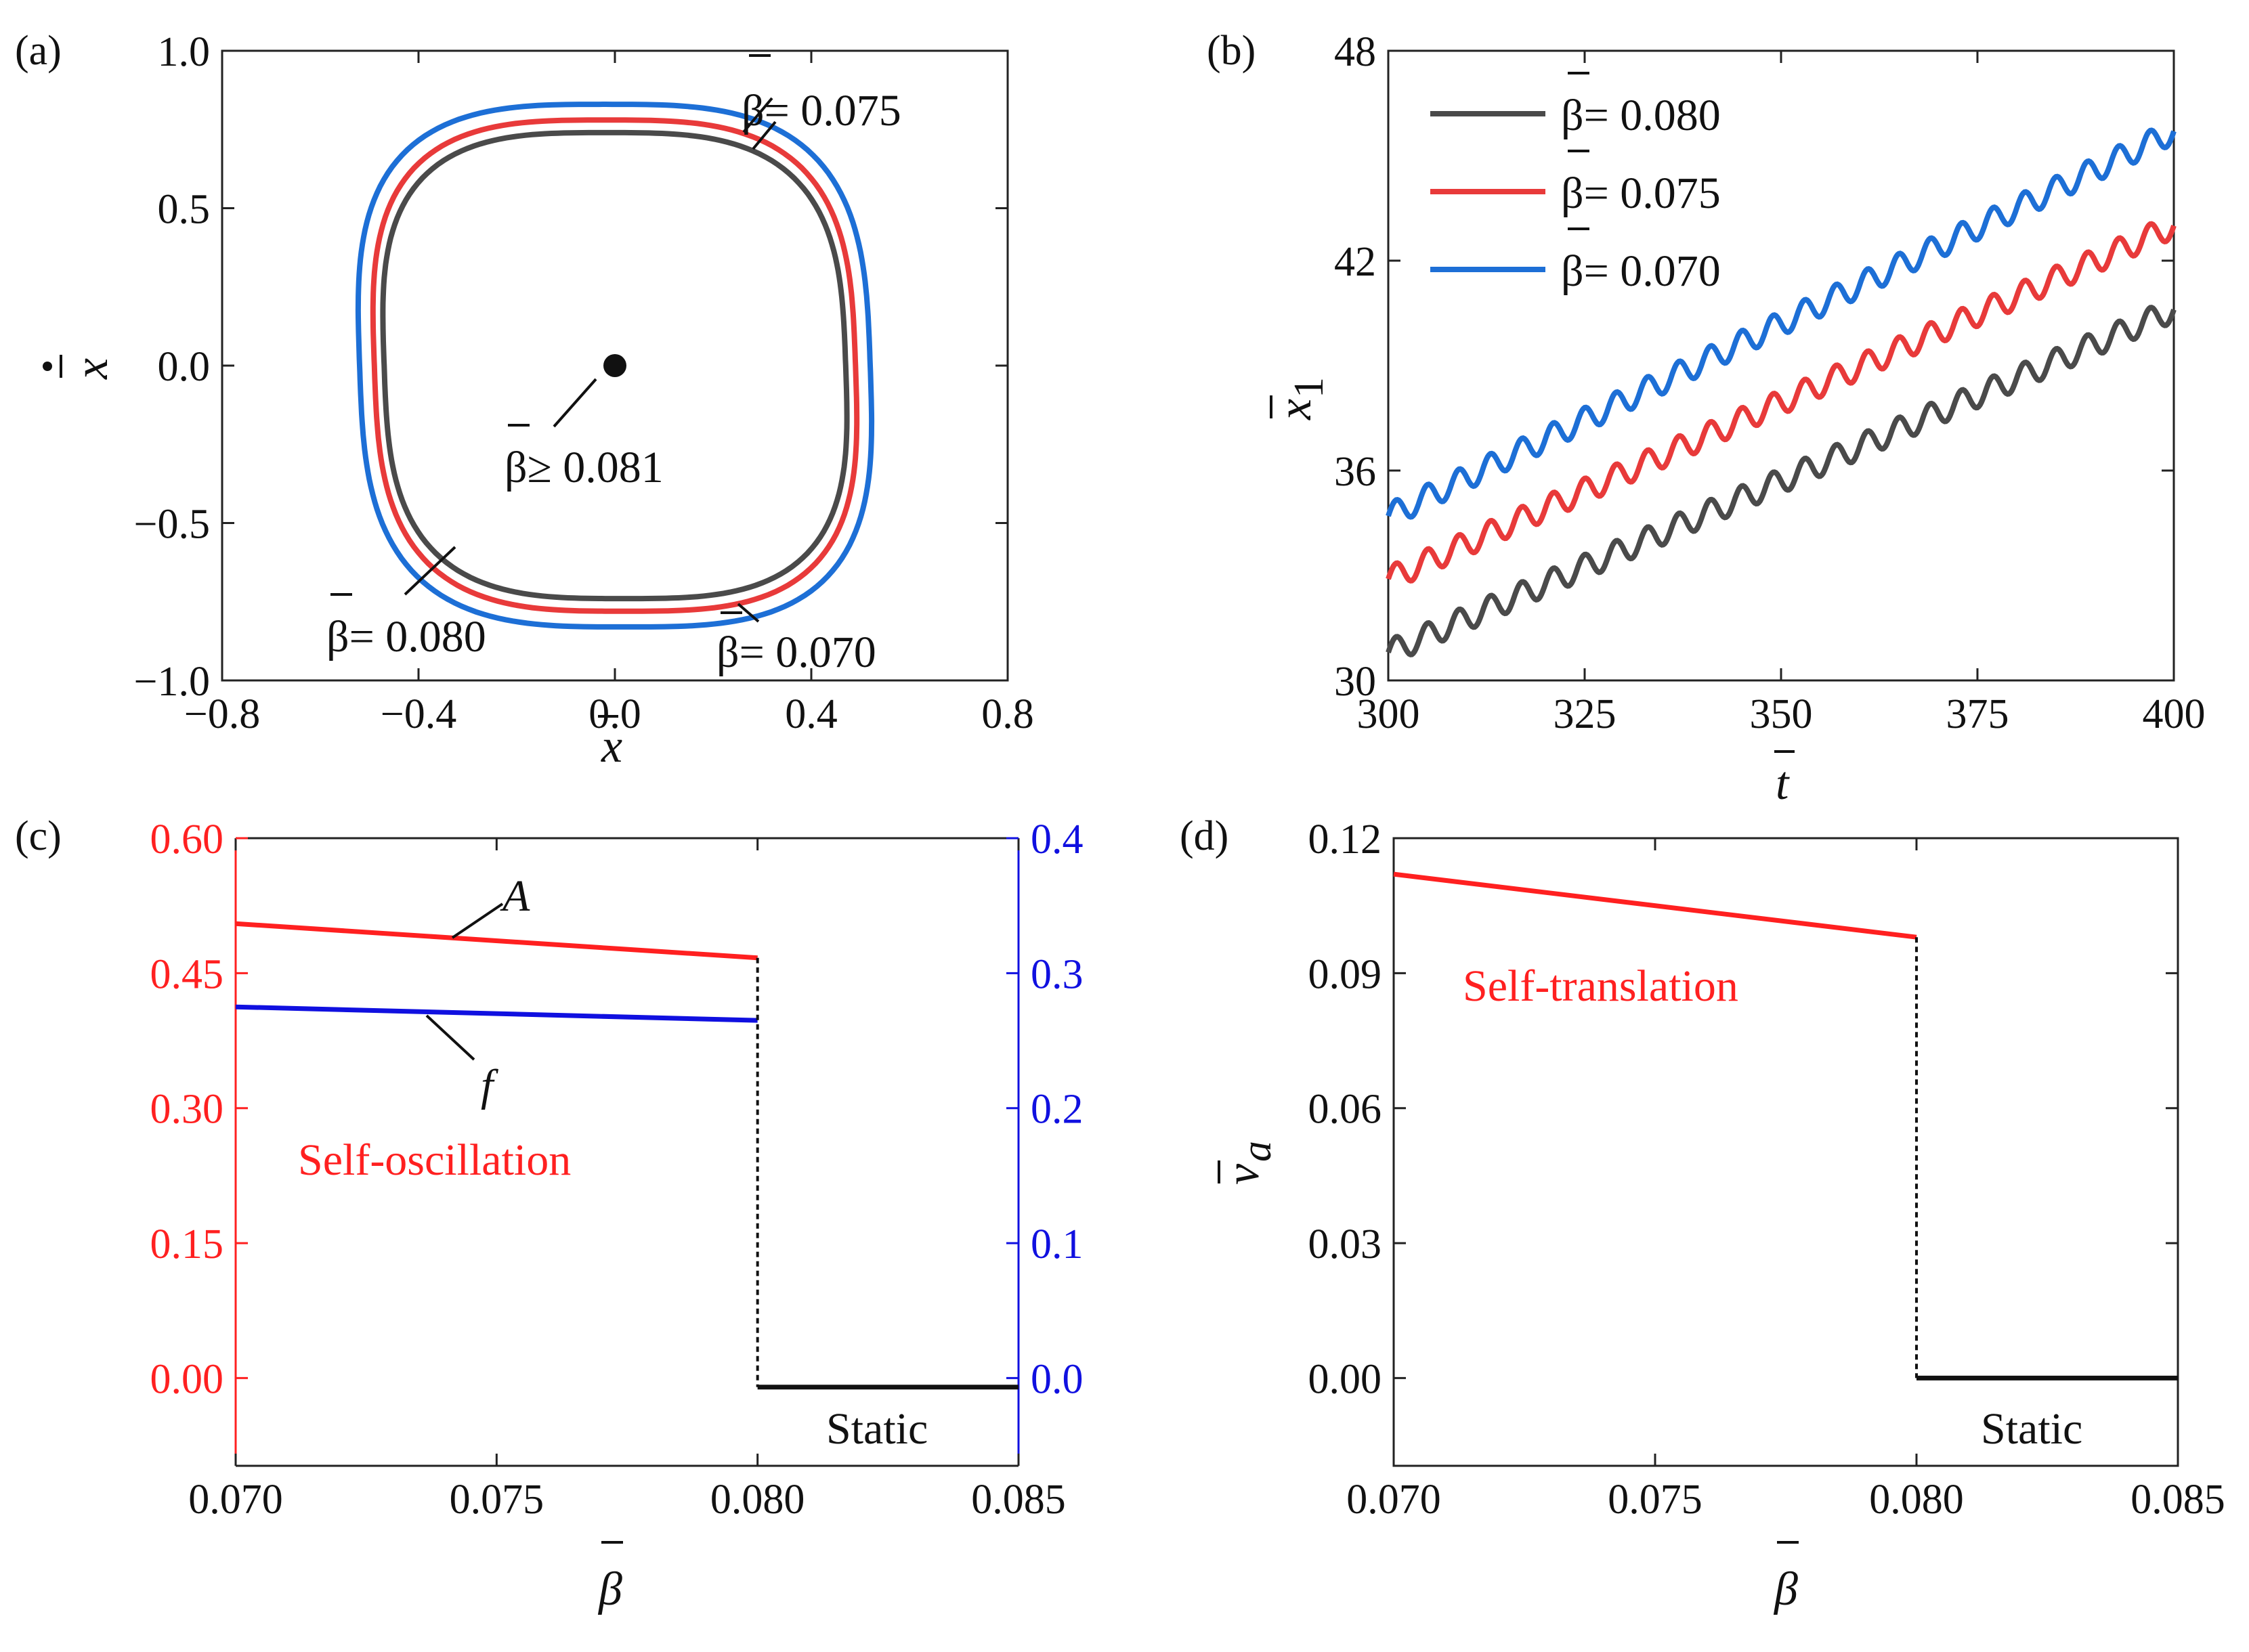 Image resolution: width=2249 pixels, height=1652 pixels. I want to click on panel-d-ylabel: v a, so click(1249, 1163).